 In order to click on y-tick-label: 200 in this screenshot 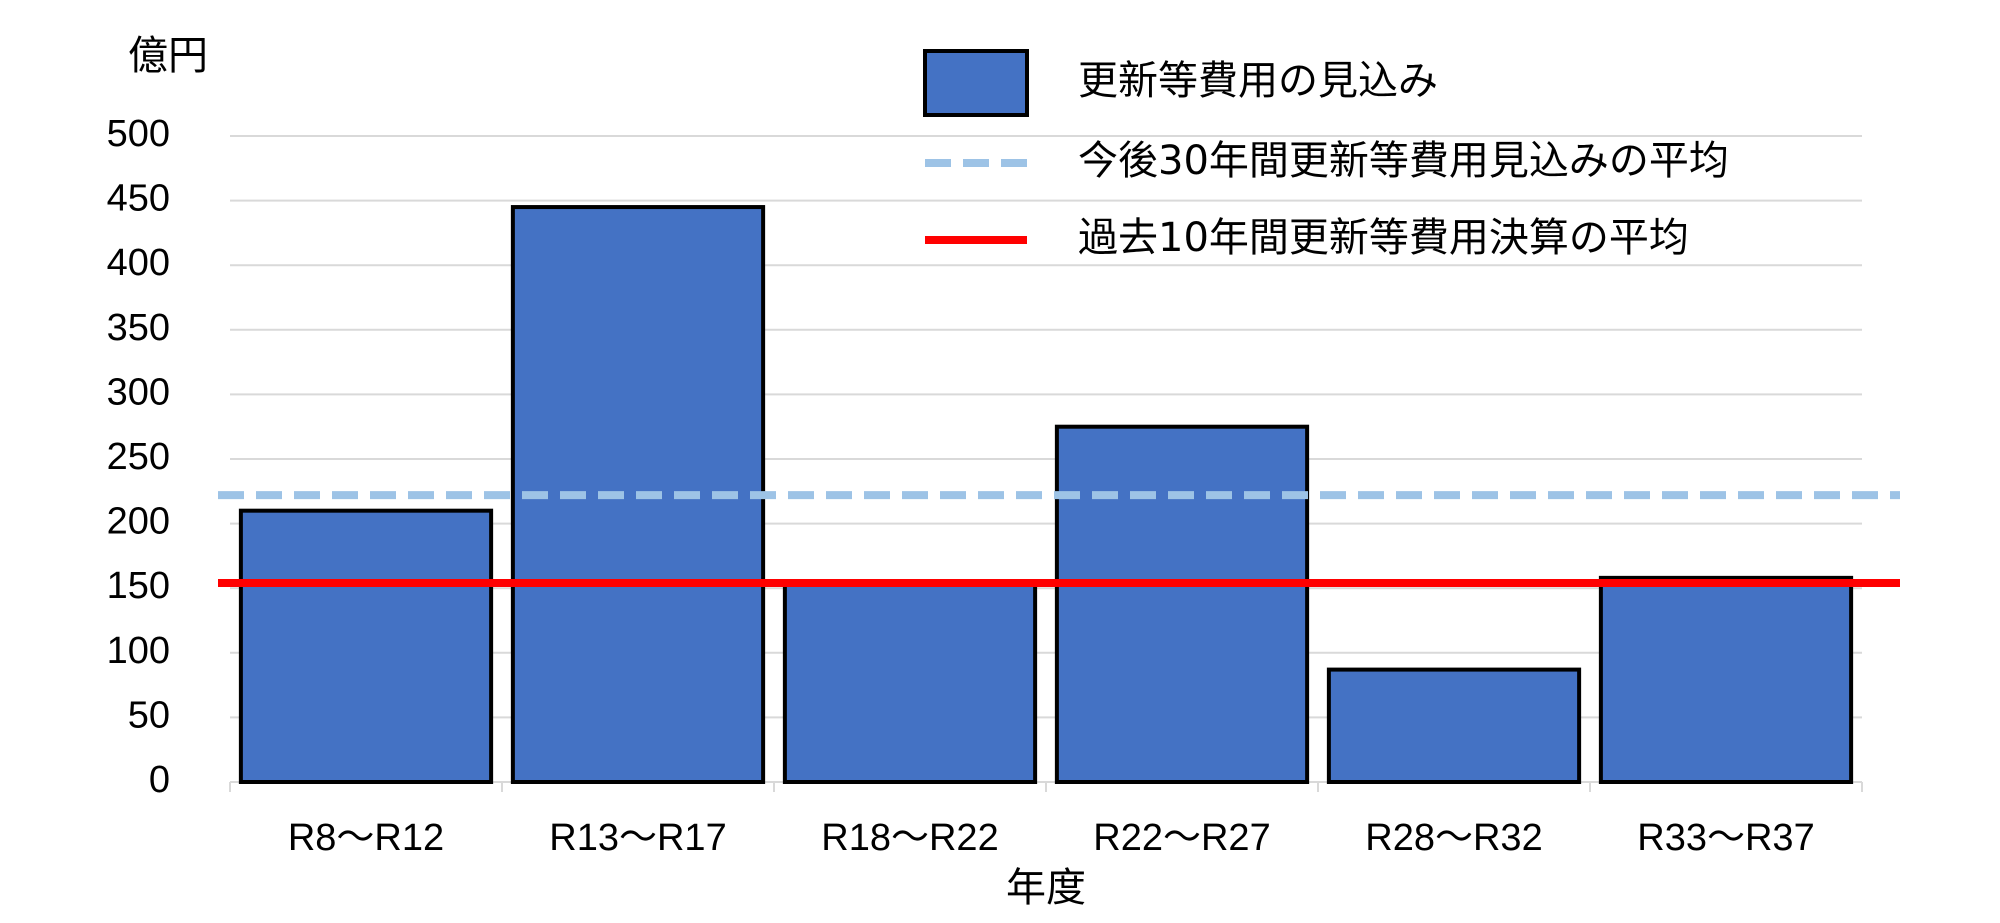, I will do `click(138, 522)`.